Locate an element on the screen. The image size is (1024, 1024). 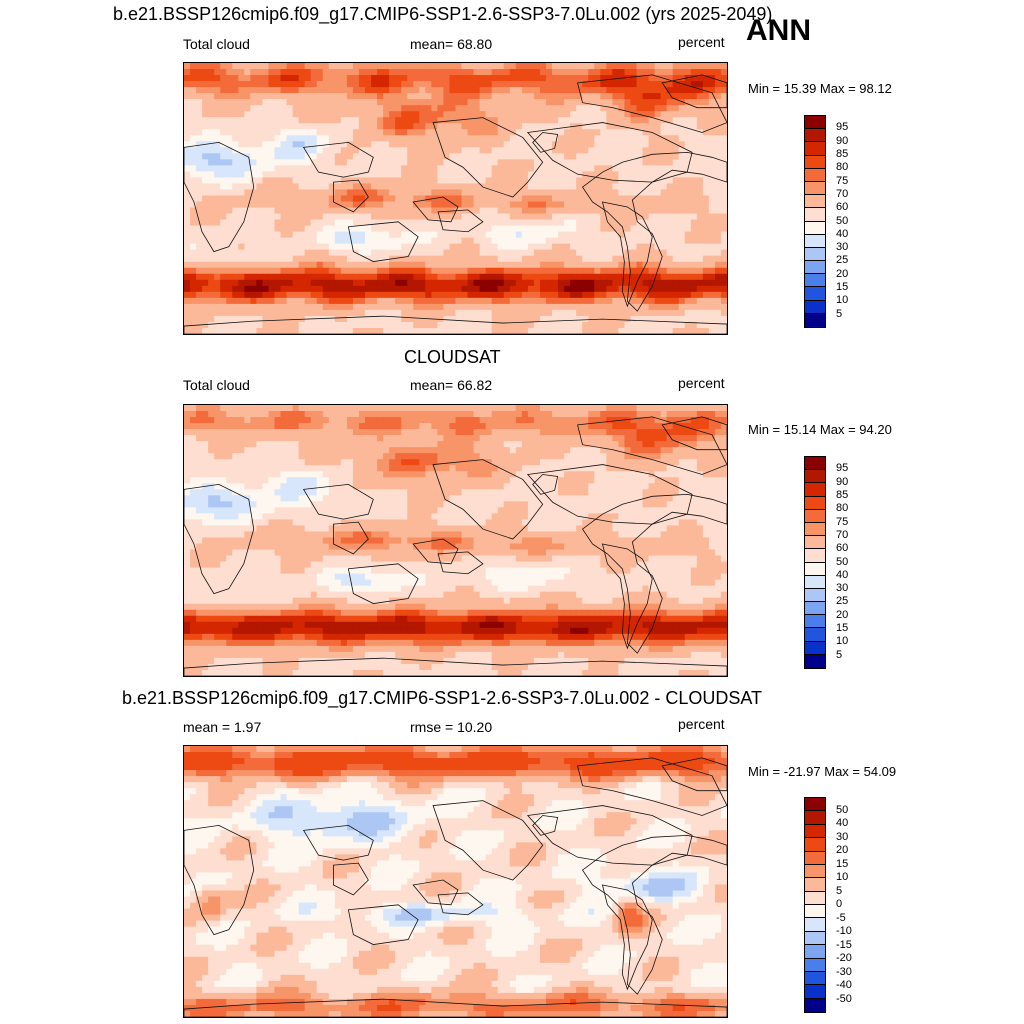
panel2-units: percent is located at coordinates (701, 383).